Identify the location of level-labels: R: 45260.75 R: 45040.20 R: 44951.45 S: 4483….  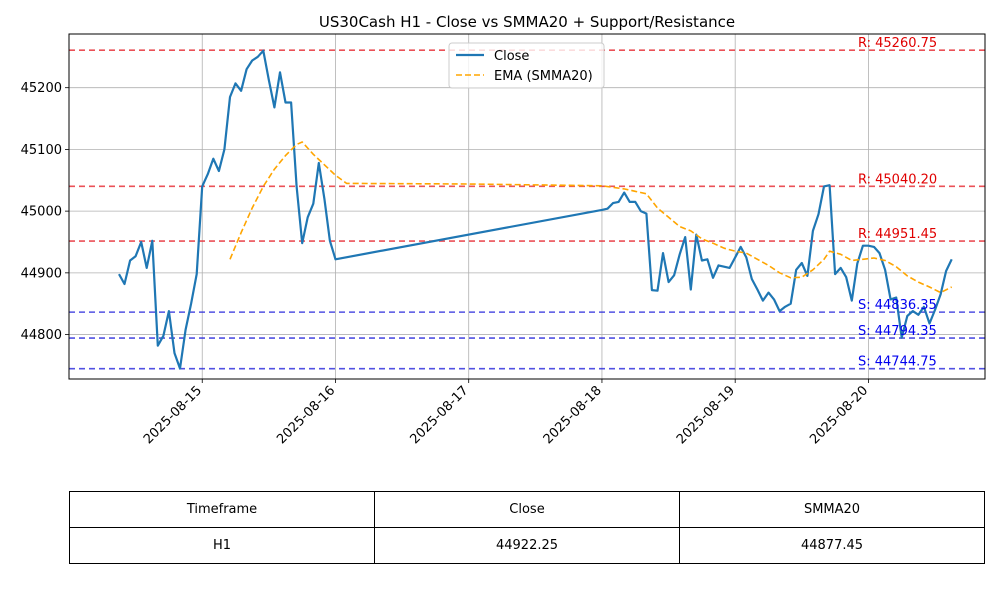
(897, 202).